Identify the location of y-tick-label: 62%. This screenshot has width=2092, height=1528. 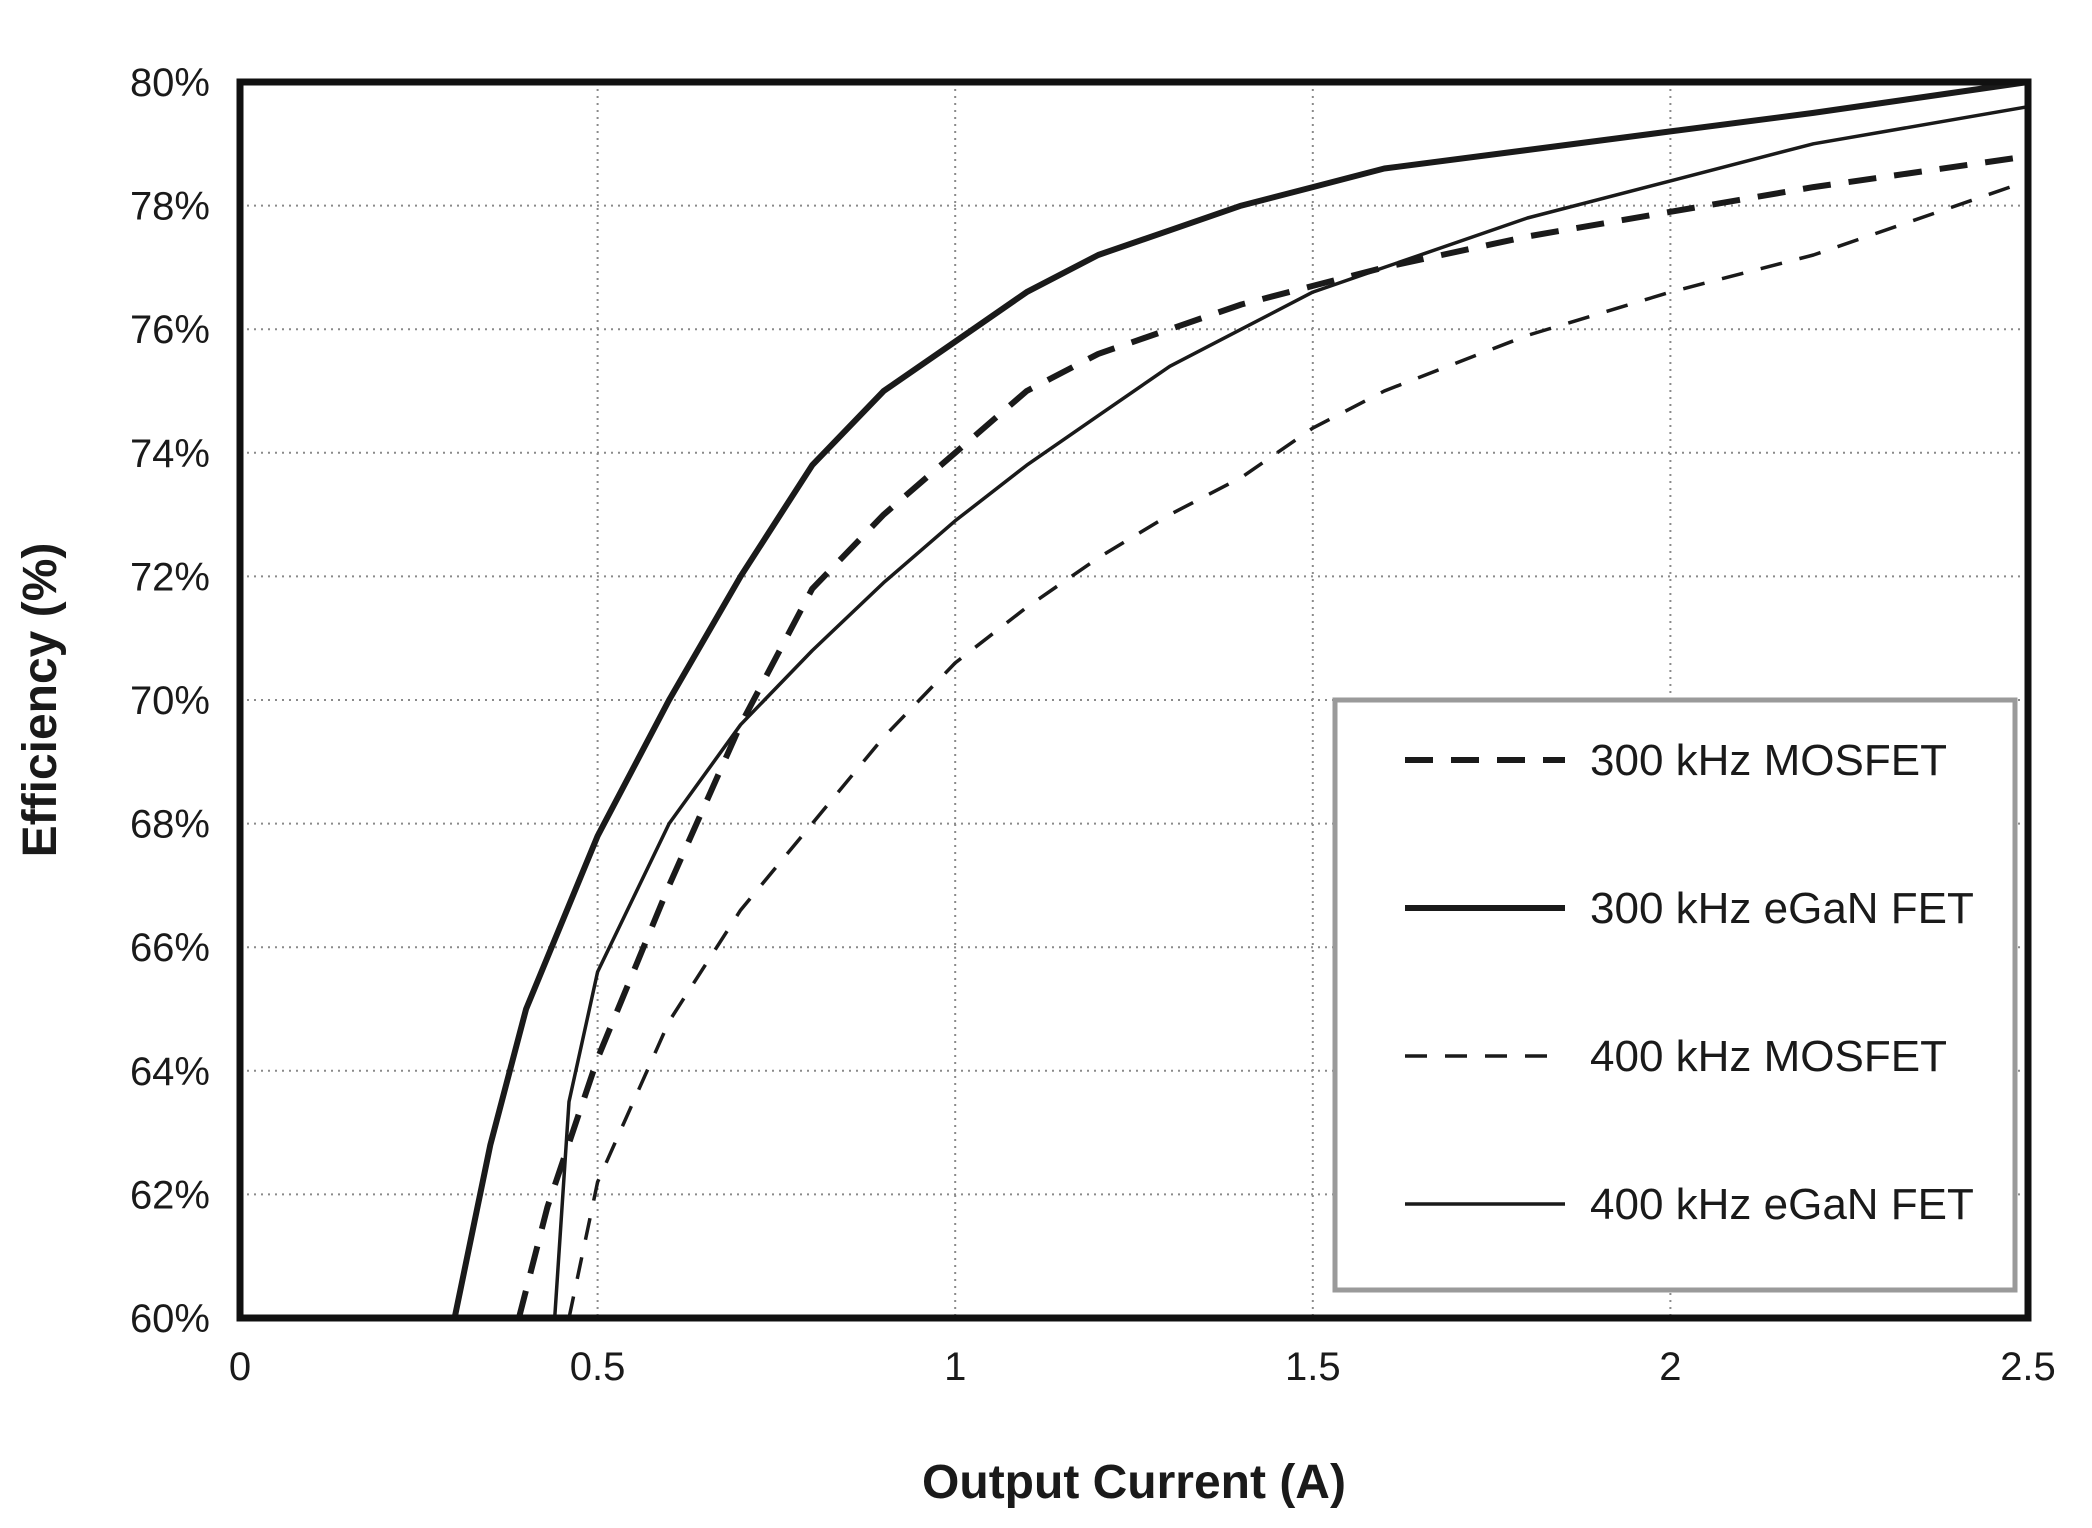
(170, 1195).